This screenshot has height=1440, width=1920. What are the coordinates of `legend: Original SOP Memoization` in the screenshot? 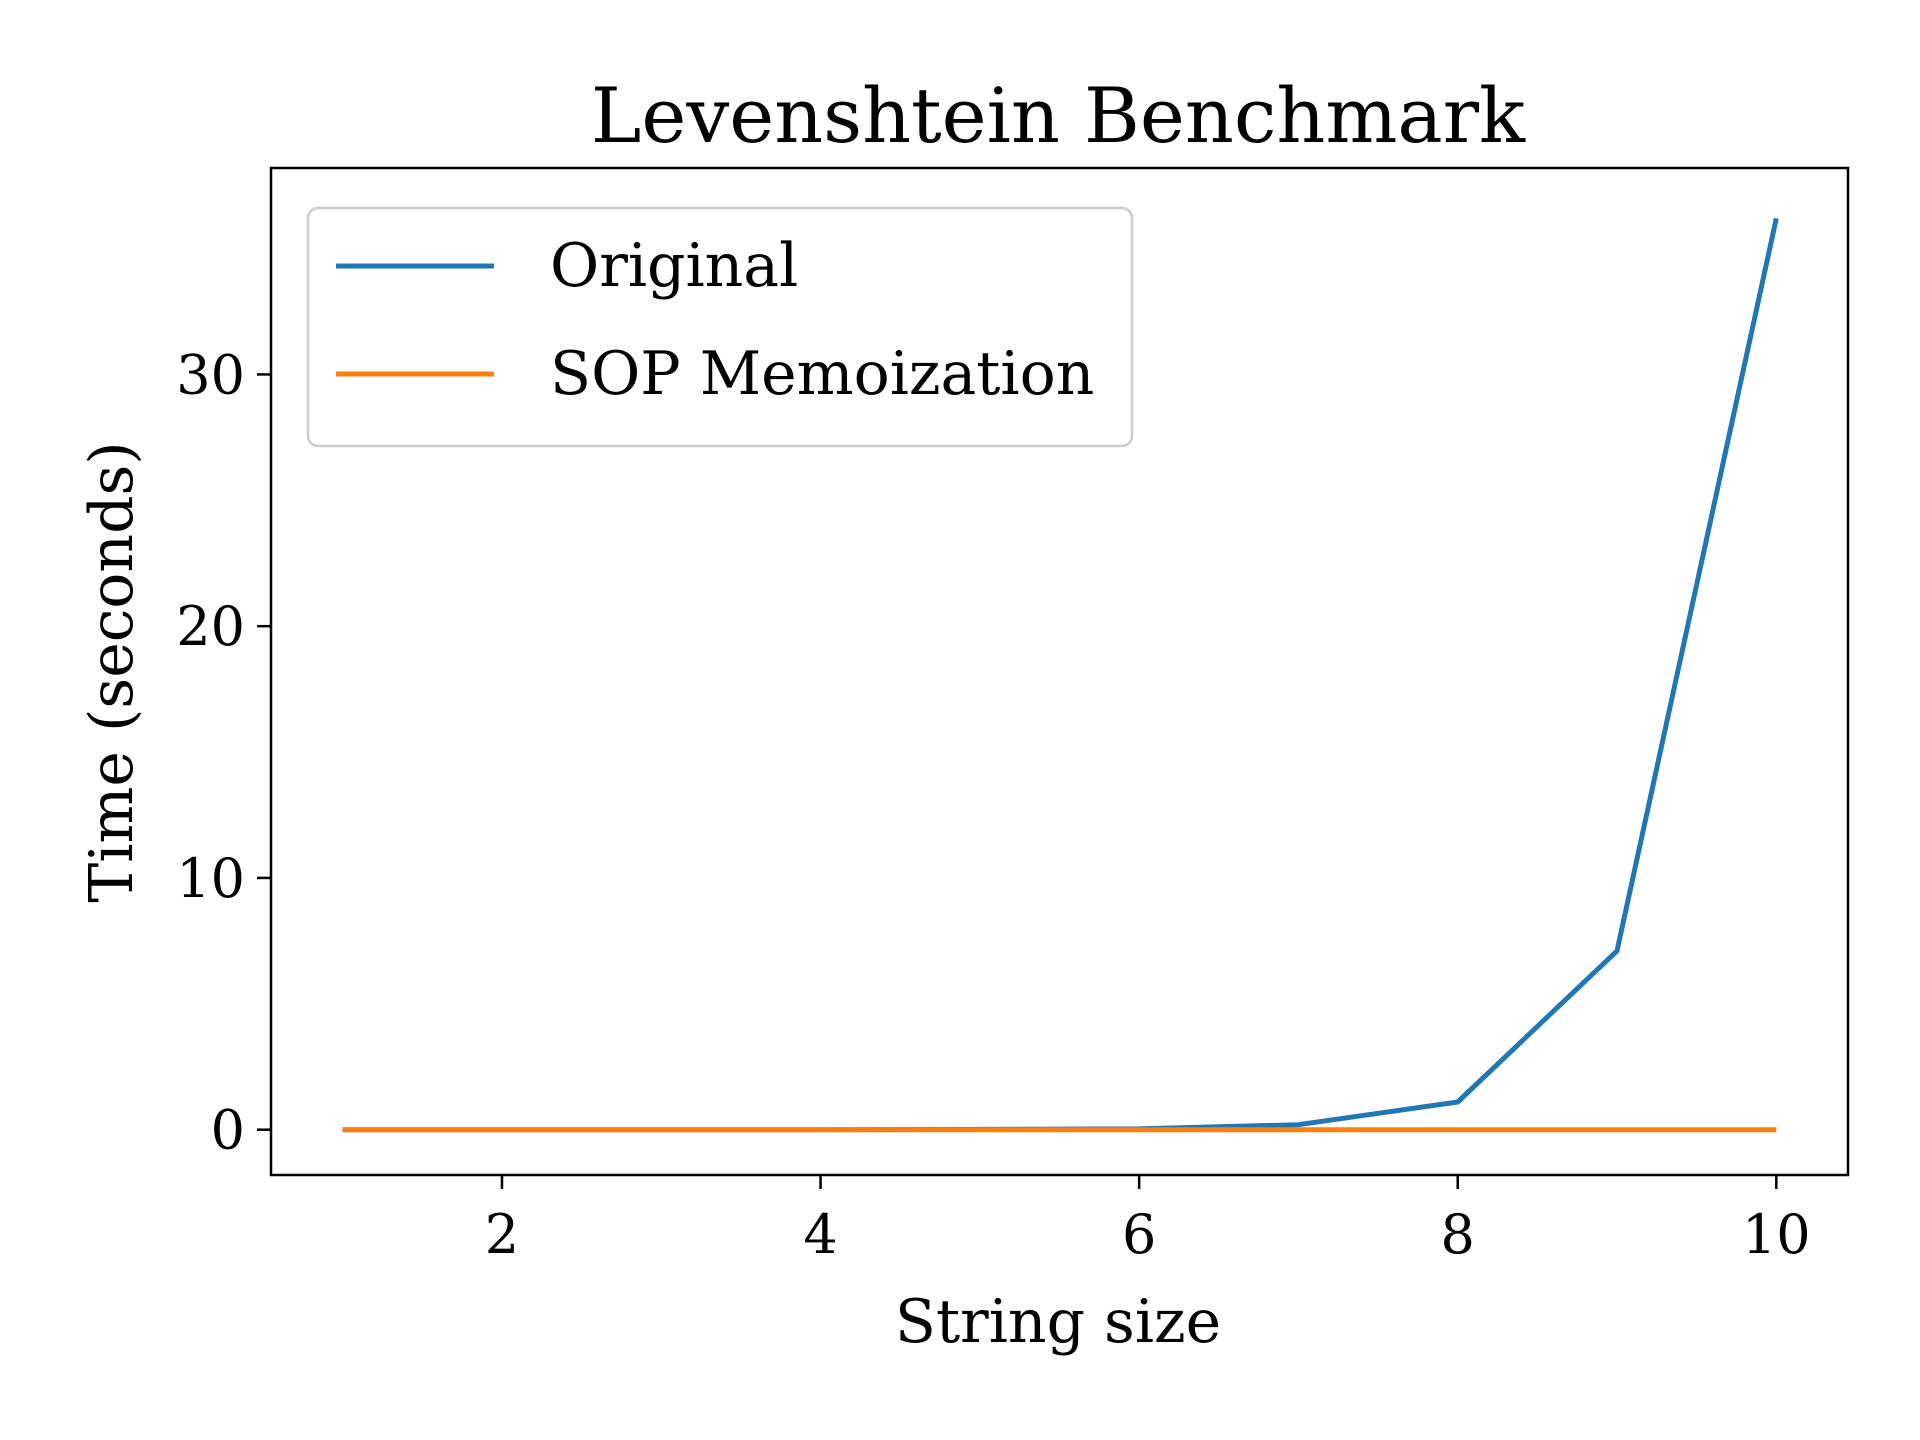 It's located at (720, 327).